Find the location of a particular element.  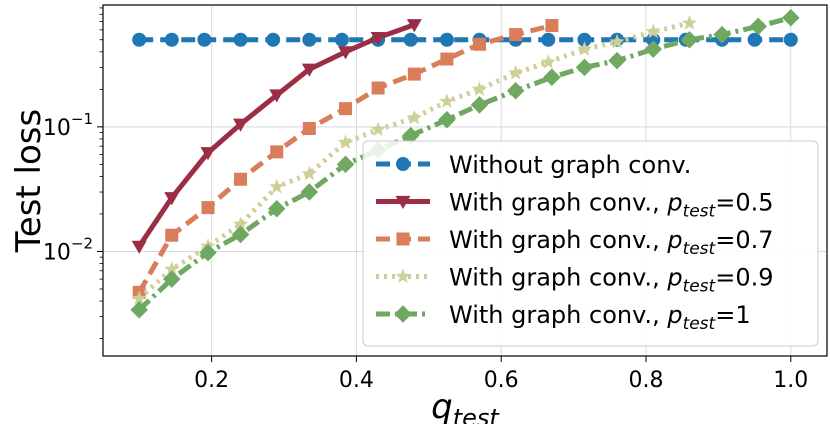

legend-item-1: Without graph conv. is located at coordinates (533, 165).